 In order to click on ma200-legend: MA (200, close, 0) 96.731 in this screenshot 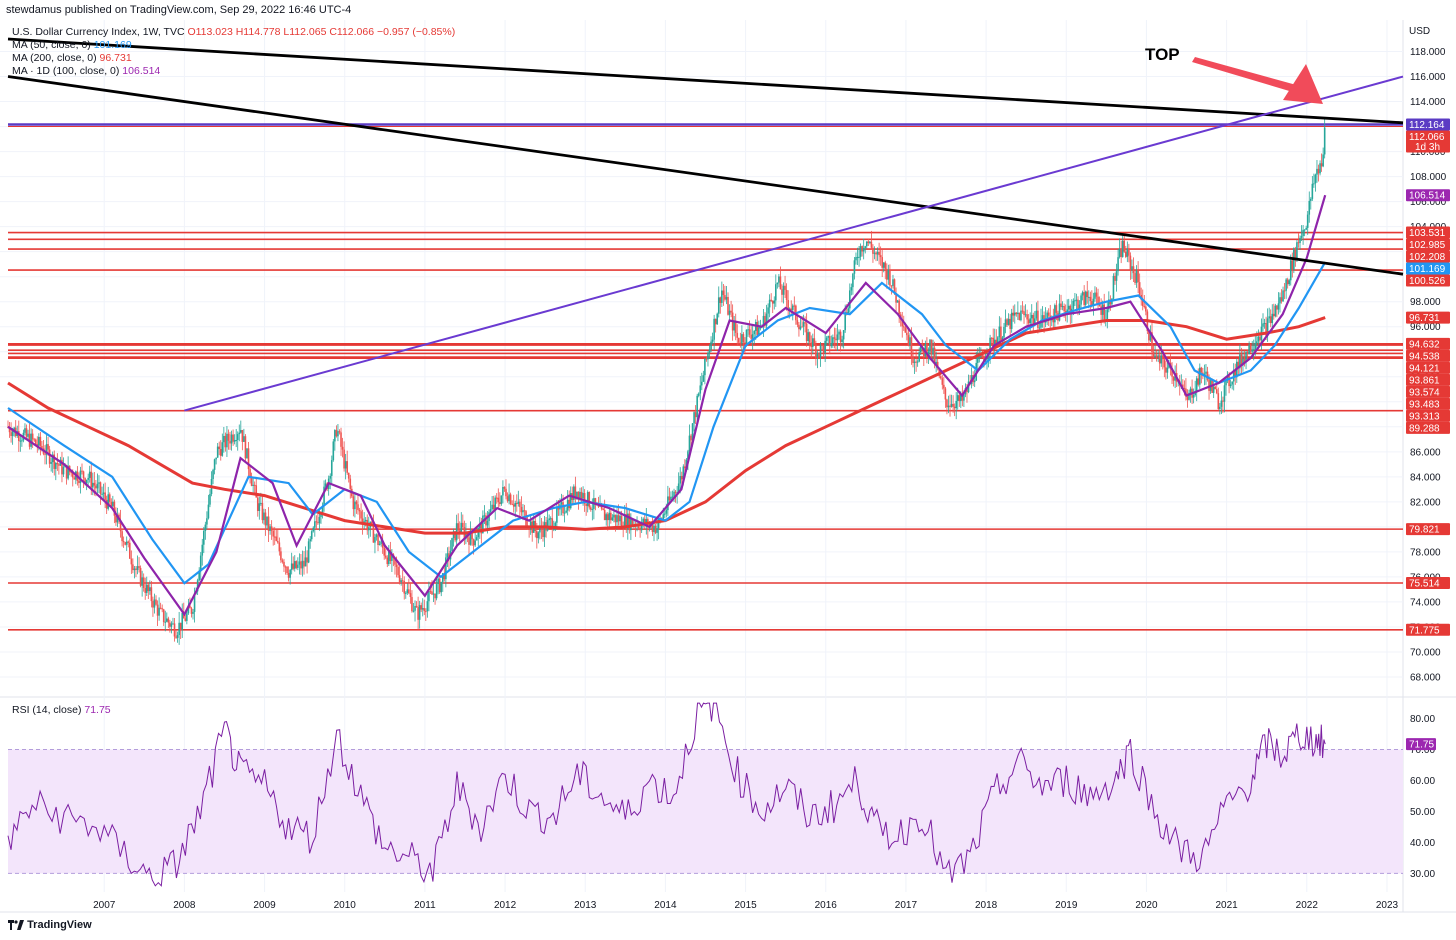, I will do `click(72, 58)`.